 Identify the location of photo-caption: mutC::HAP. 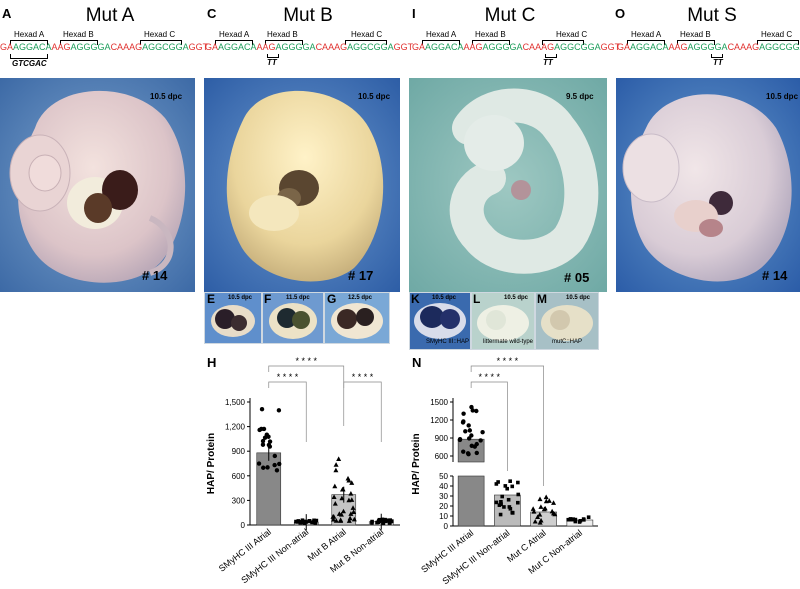
(567, 342).